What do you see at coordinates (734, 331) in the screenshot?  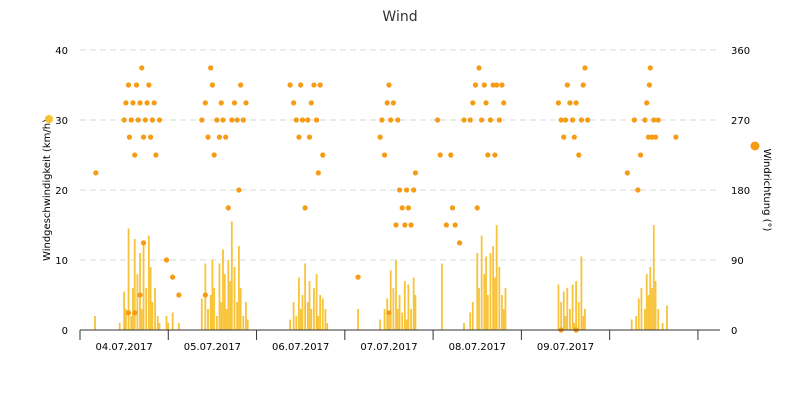 I see `y-right-tick-label: 0` at bounding box center [734, 331].